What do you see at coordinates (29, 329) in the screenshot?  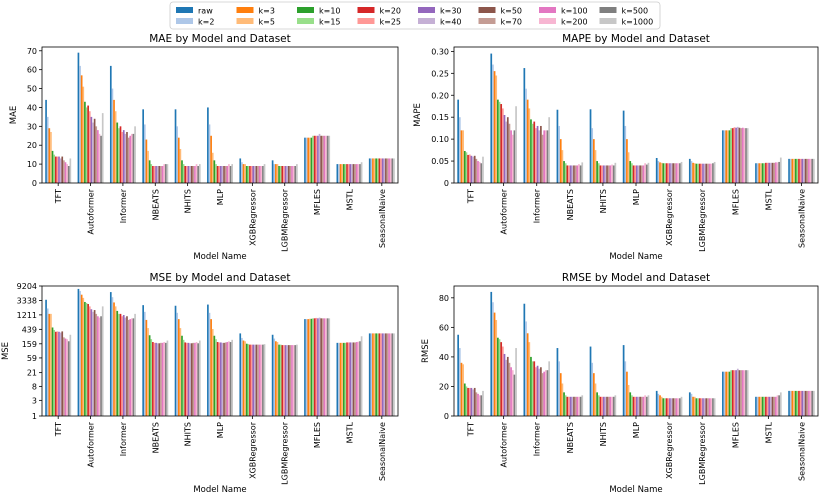 I see `y-tick-label: 439` at bounding box center [29, 329].